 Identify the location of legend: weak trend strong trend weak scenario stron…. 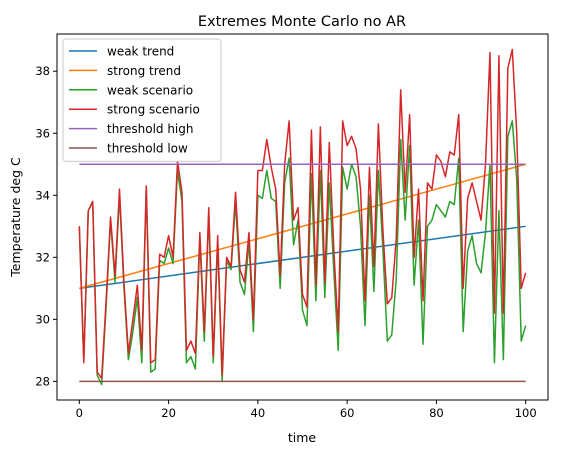
(142, 100).